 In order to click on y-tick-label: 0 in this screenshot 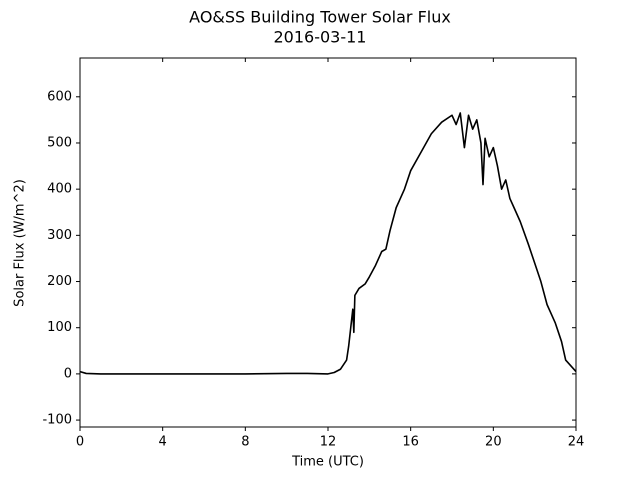, I will do `click(68, 373)`.